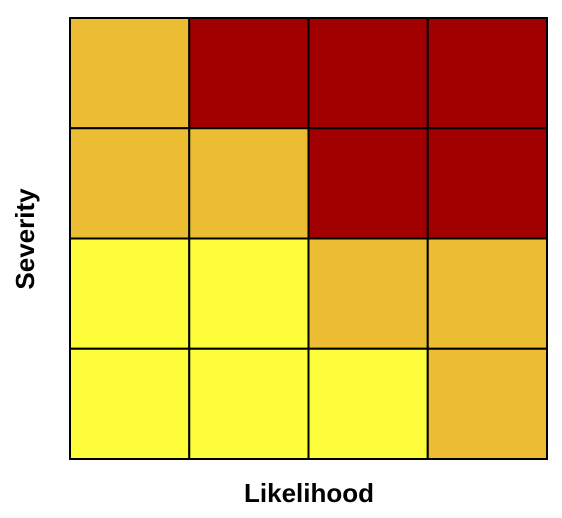 The image size is (562, 518). Describe the element at coordinates (309, 493) in the screenshot. I see `x-axis-label: Likelihood` at that location.